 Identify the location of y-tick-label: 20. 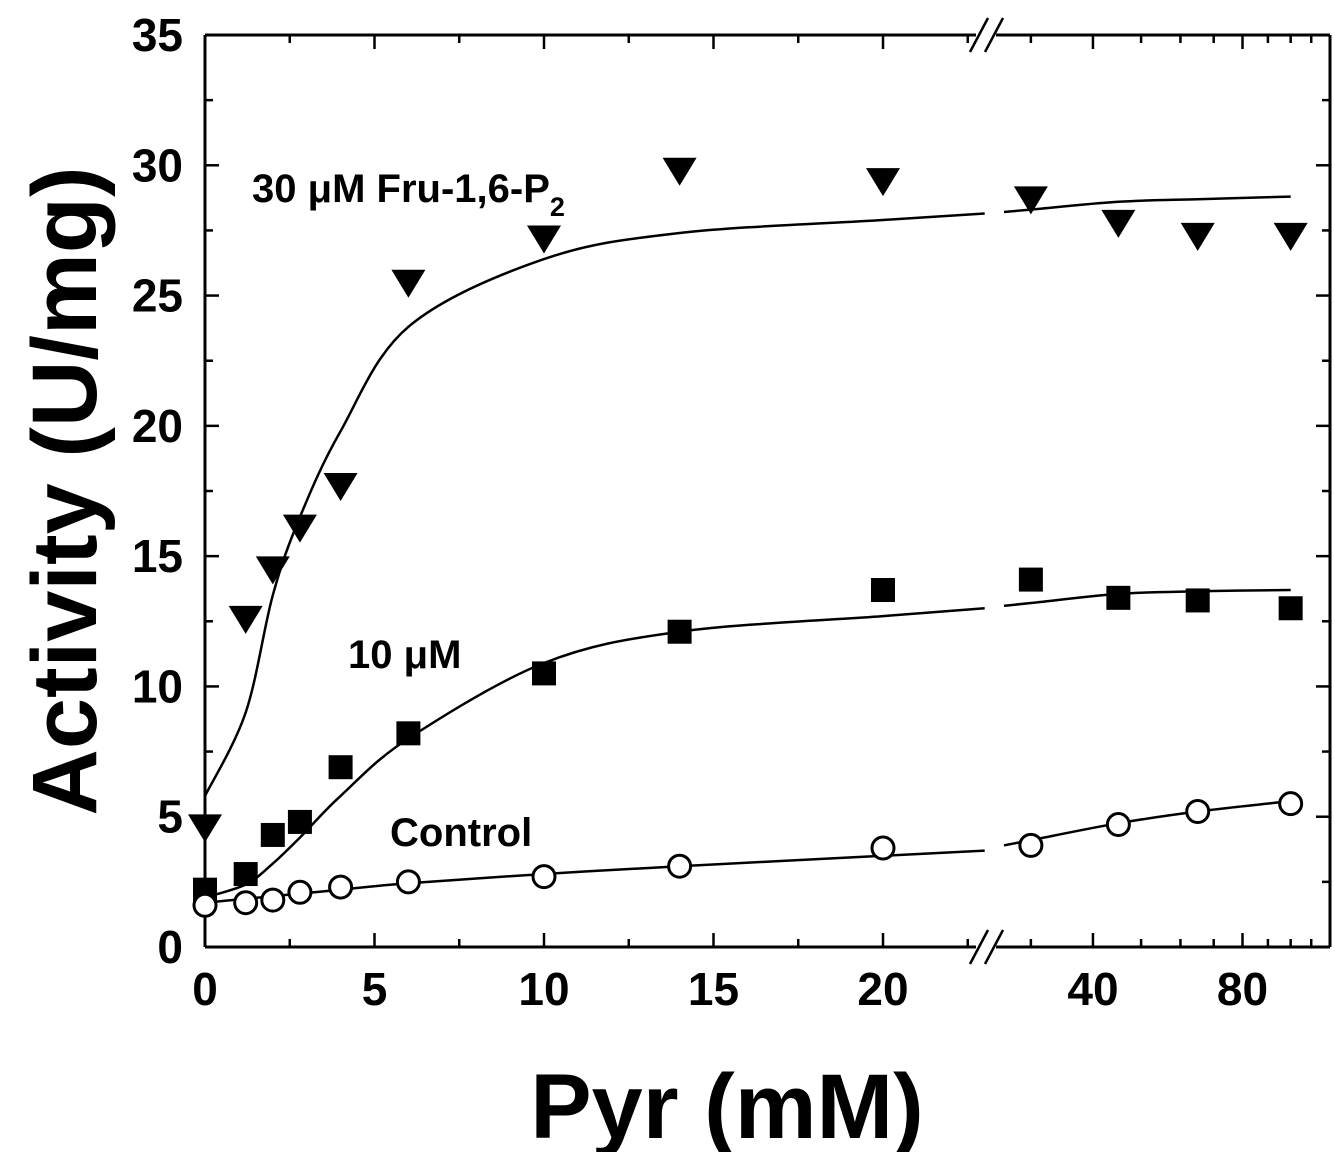
(157, 426).